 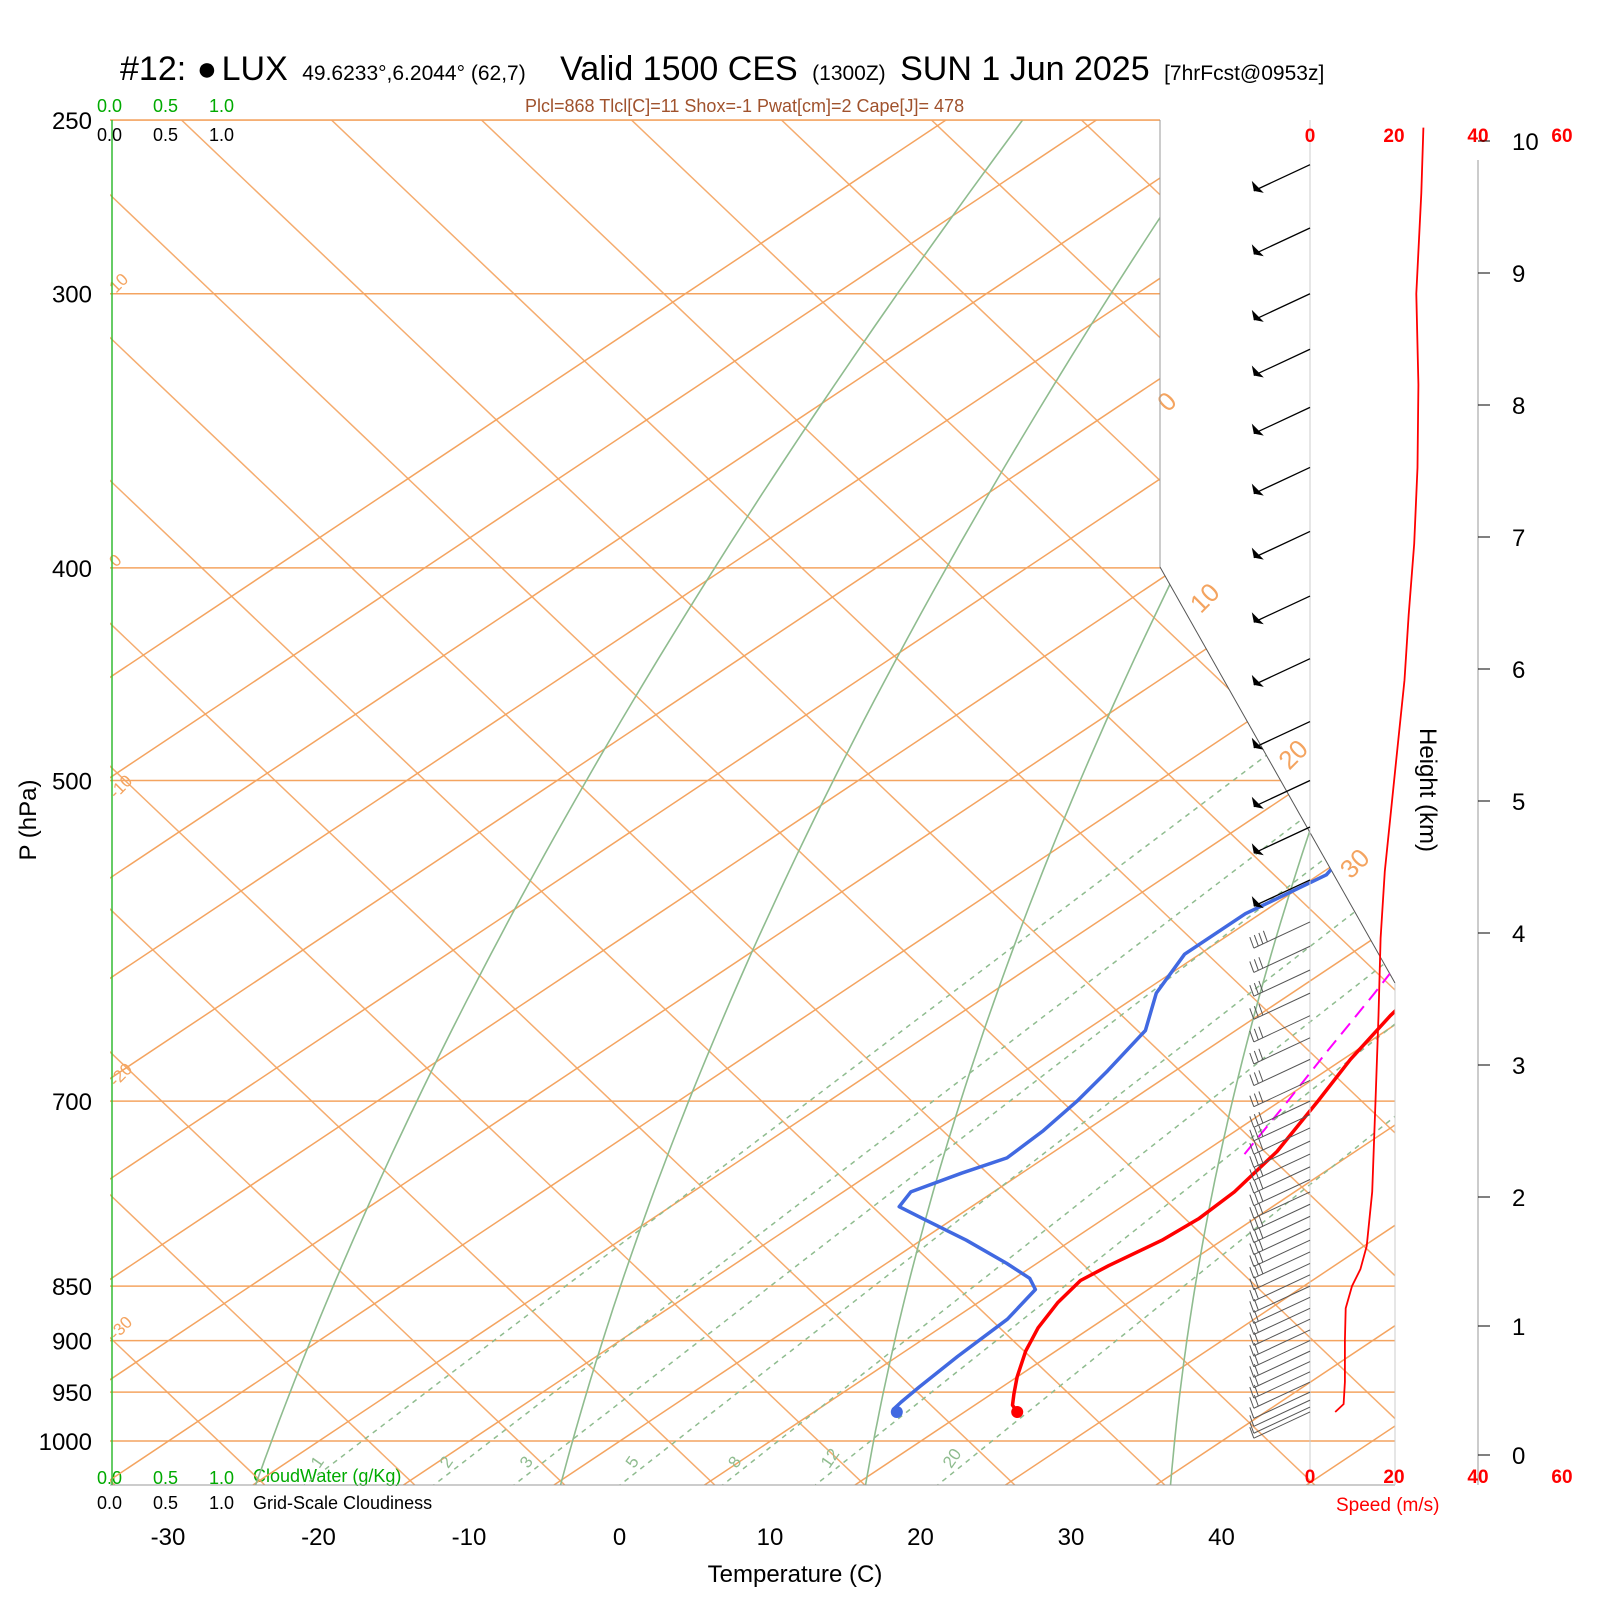 What do you see at coordinates (1518, 670) in the screenshot?
I see `height-tick-label: 6` at bounding box center [1518, 670].